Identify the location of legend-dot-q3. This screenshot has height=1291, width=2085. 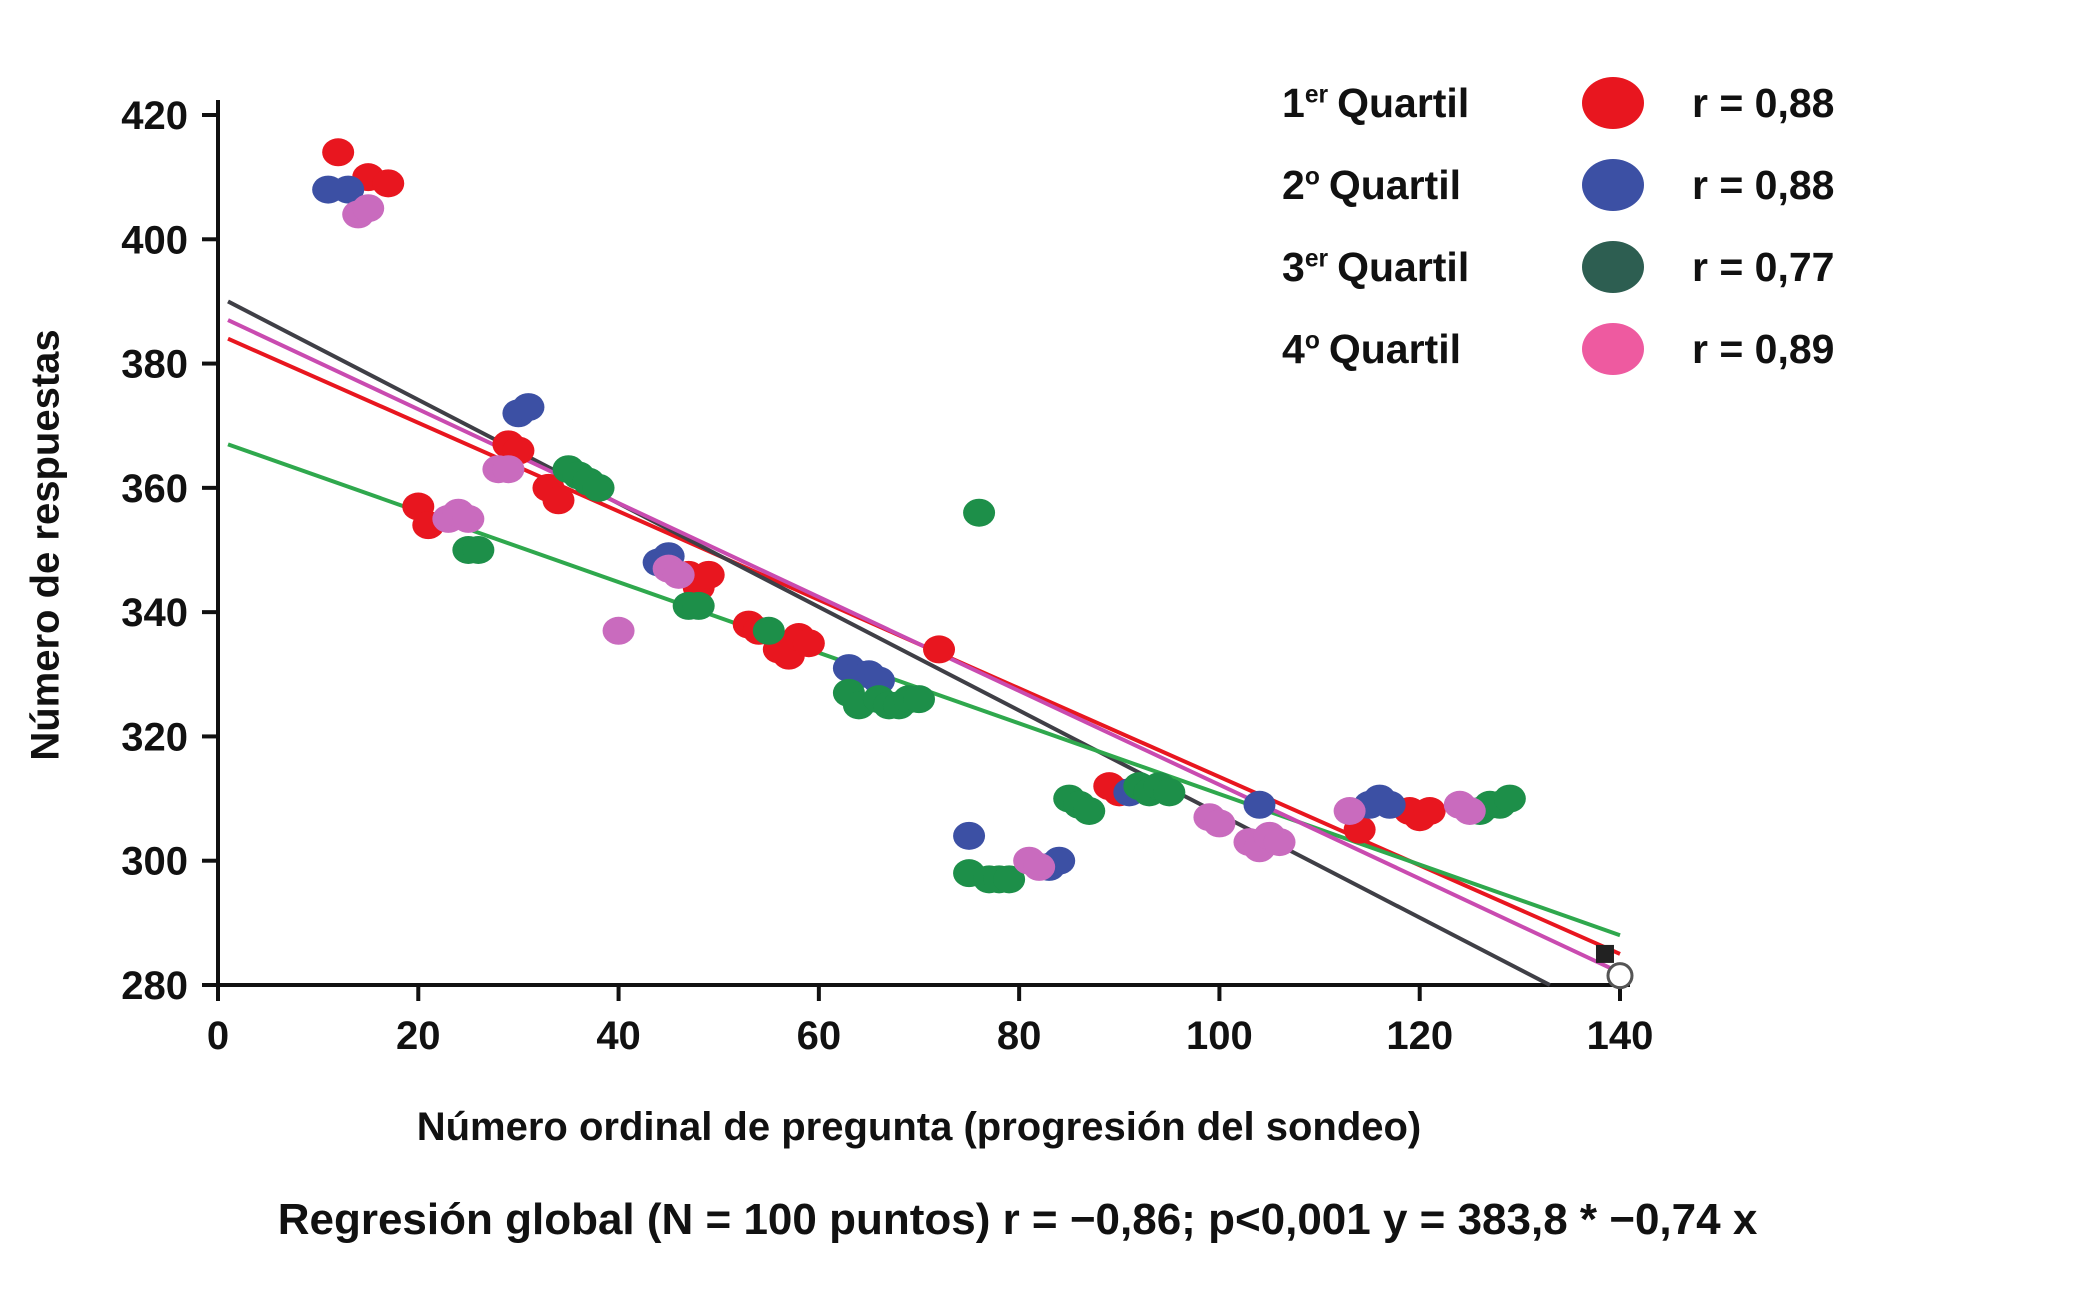
(1613, 267).